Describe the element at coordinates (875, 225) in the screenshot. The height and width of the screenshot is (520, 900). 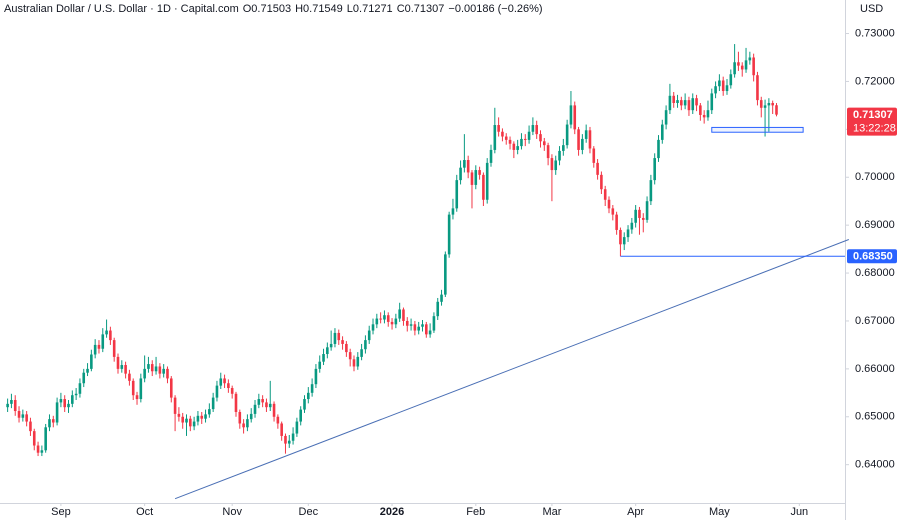
I see `y-tick-label: 0.69000` at that location.